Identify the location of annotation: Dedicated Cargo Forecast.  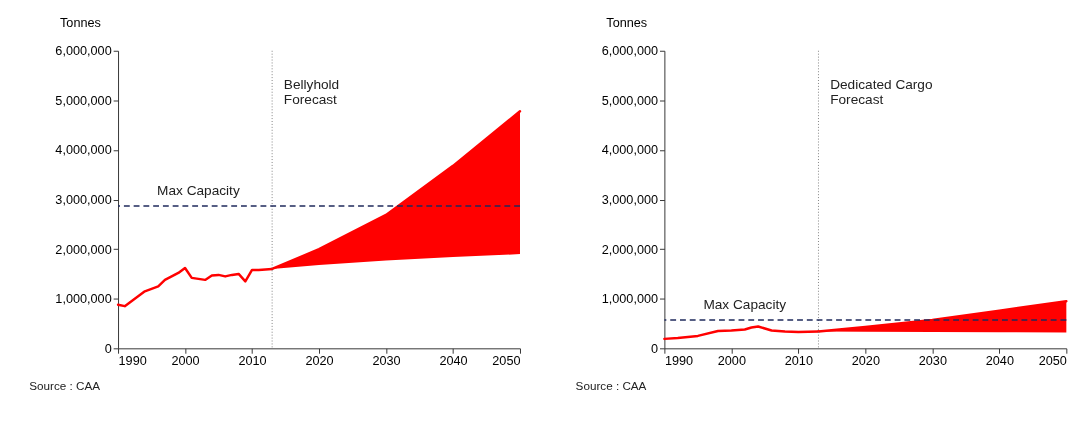
(881, 92).